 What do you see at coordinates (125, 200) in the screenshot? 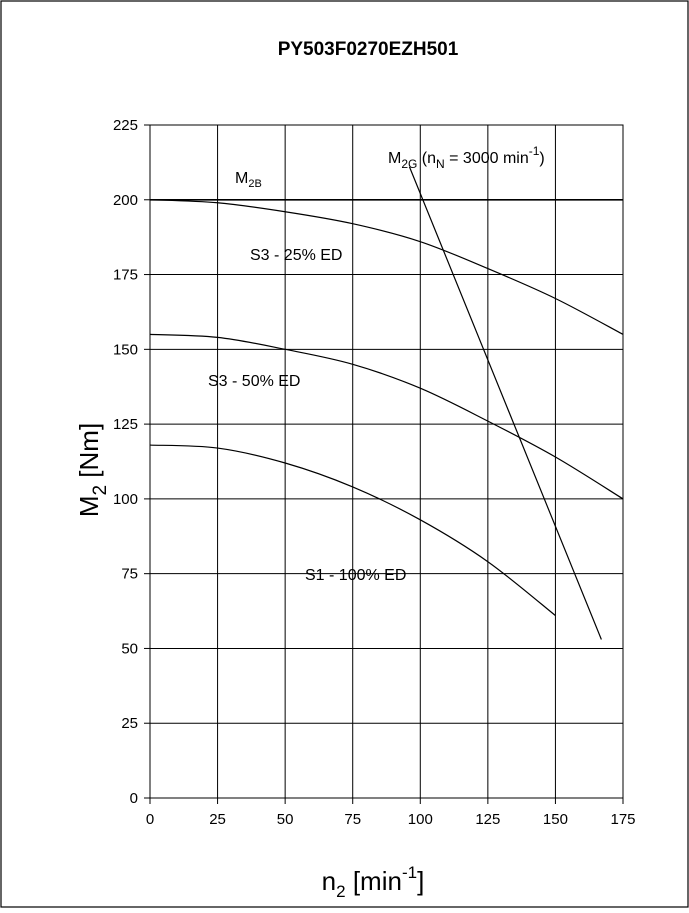
I see `y-tick-label: 200` at bounding box center [125, 200].